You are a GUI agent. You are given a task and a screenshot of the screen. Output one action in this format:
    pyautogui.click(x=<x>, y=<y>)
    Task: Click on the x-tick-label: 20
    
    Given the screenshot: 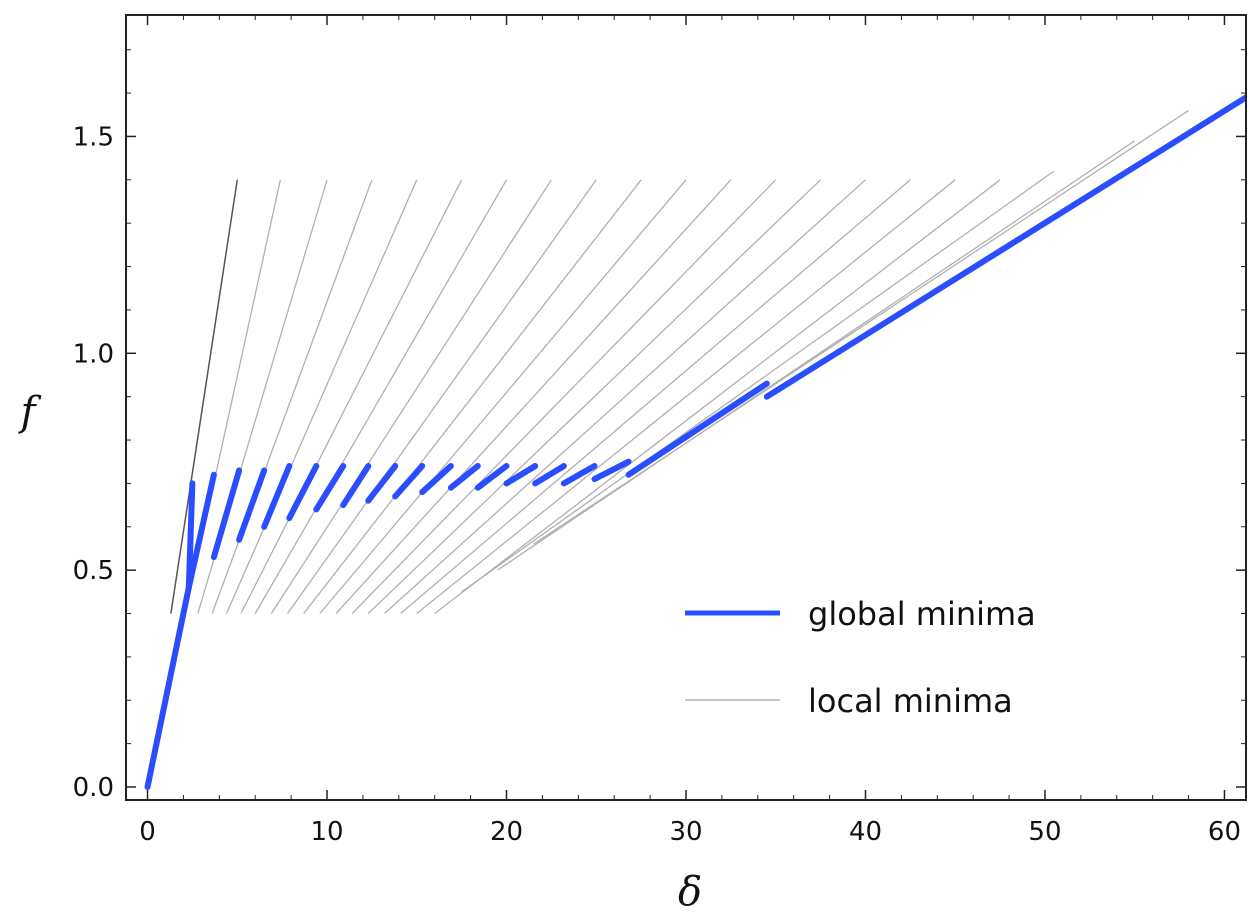 What is the action you would take?
    pyautogui.click(x=506, y=832)
    